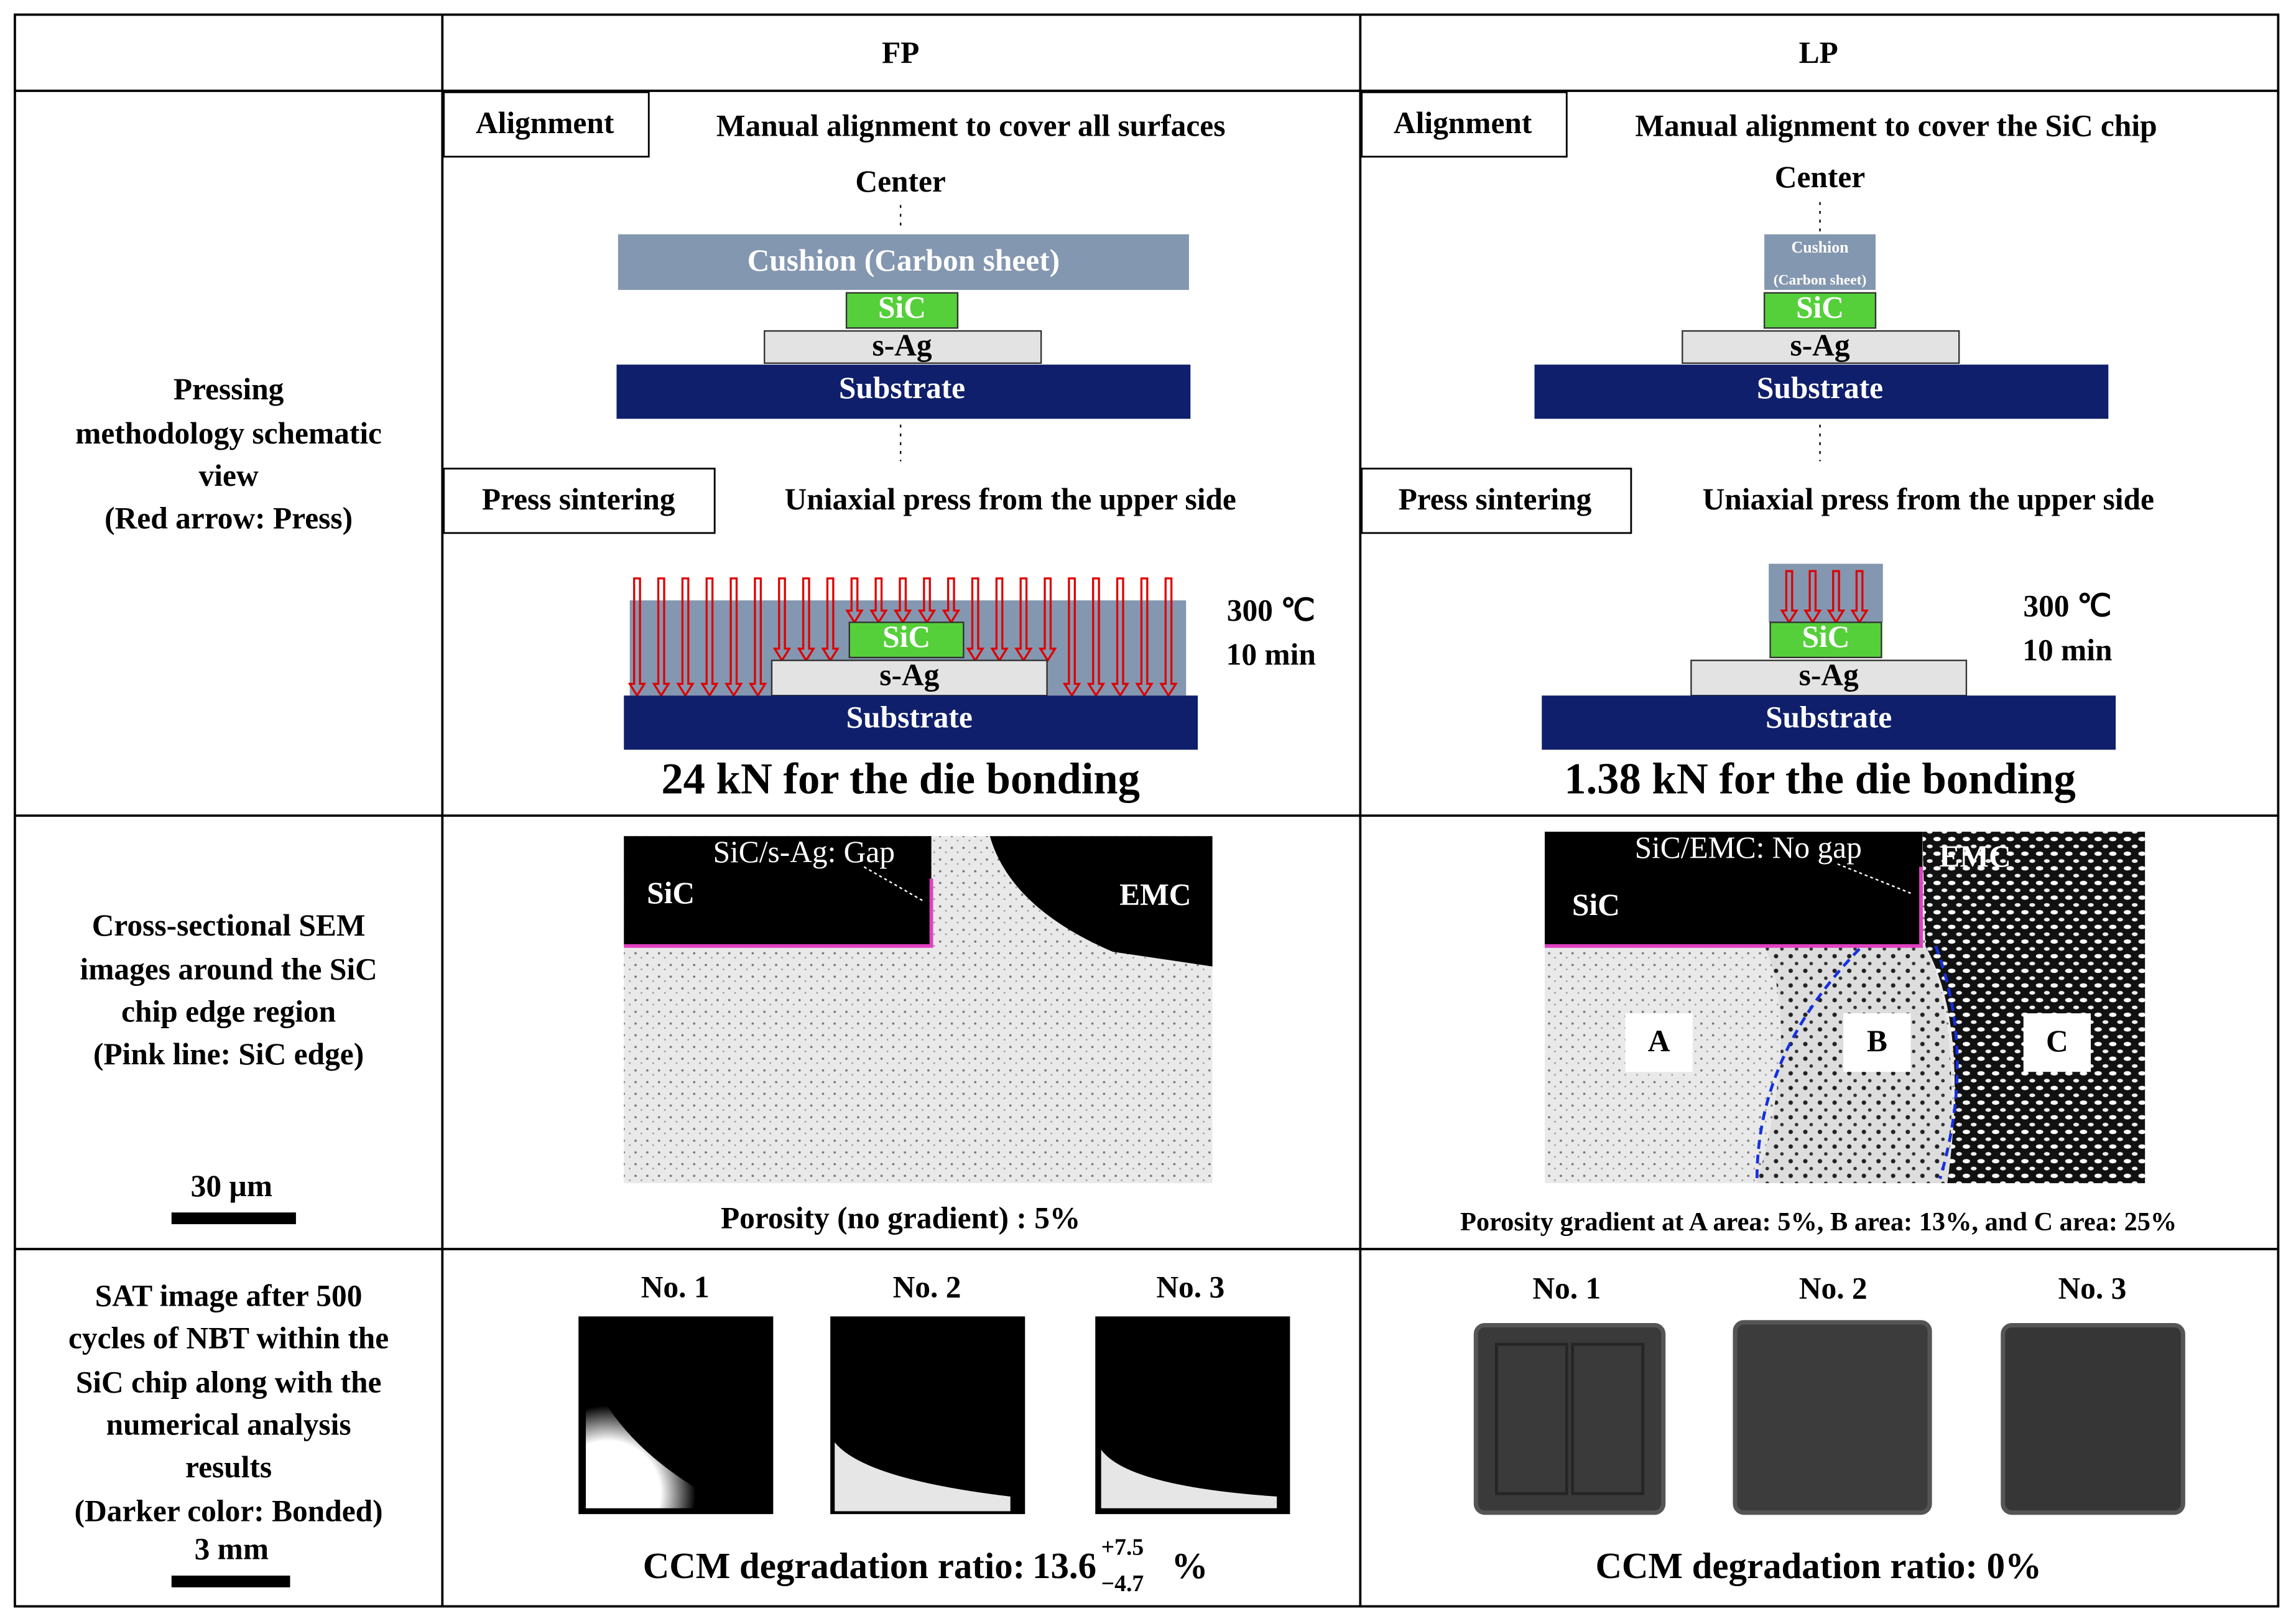 This screenshot has height=1621, width=2296. What do you see at coordinates (1122, 1584) in the screenshot?
I see `ratio-minus: −4.7` at bounding box center [1122, 1584].